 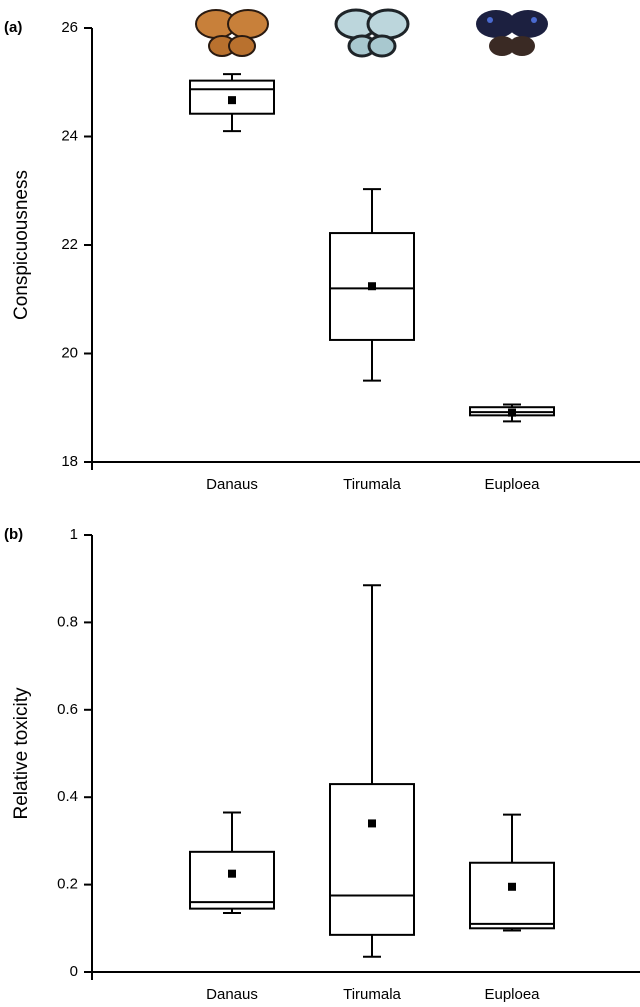 I want to click on y-tick-label: 0.4, so click(x=67, y=796).